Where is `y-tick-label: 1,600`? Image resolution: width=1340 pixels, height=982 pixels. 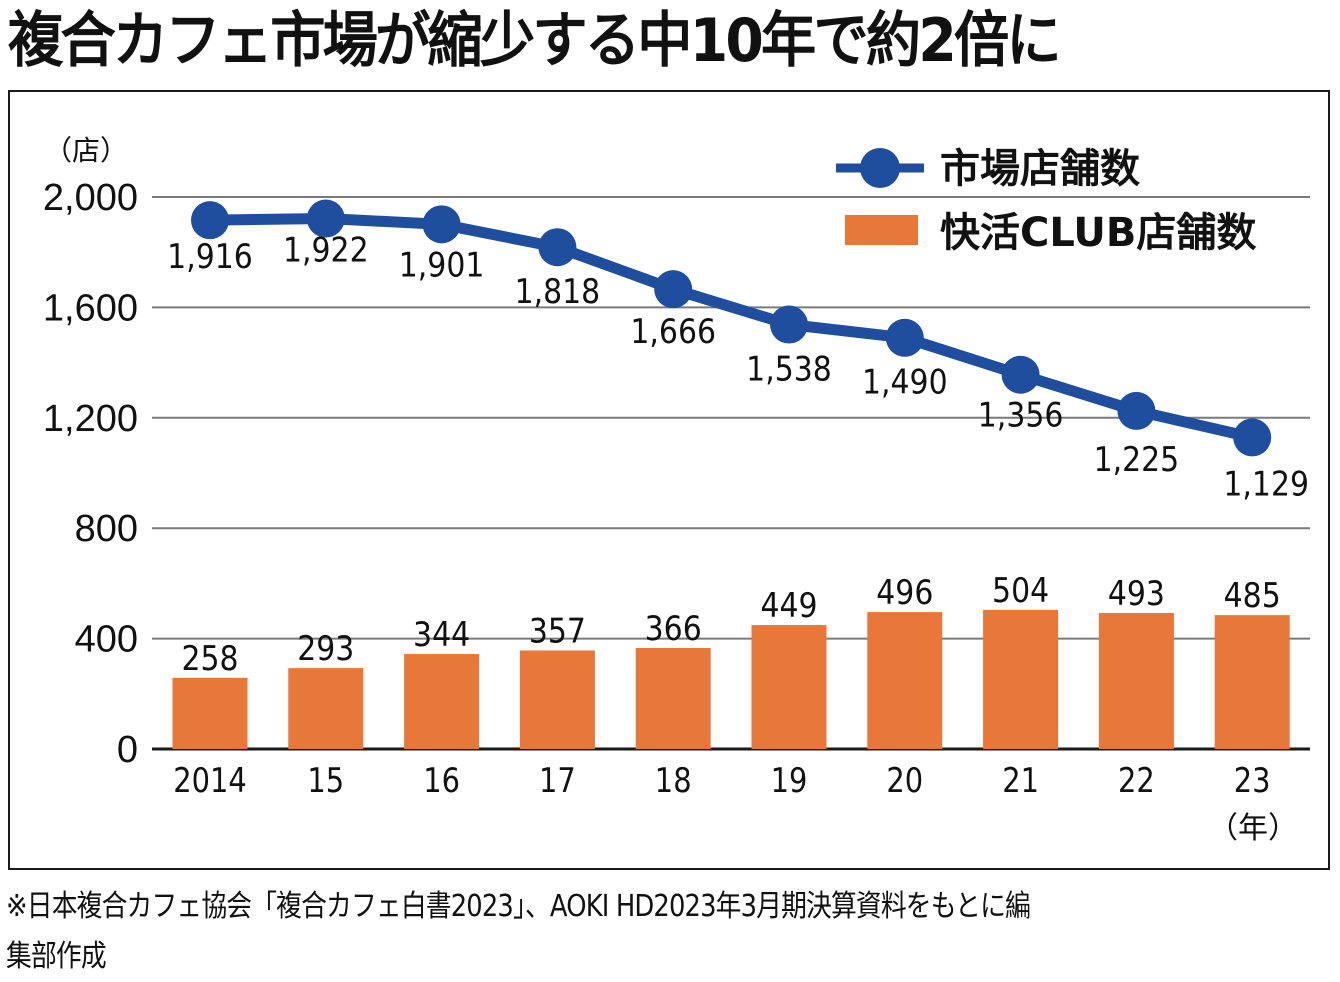
y-tick-label: 1,600 is located at coordinates (90, 308).